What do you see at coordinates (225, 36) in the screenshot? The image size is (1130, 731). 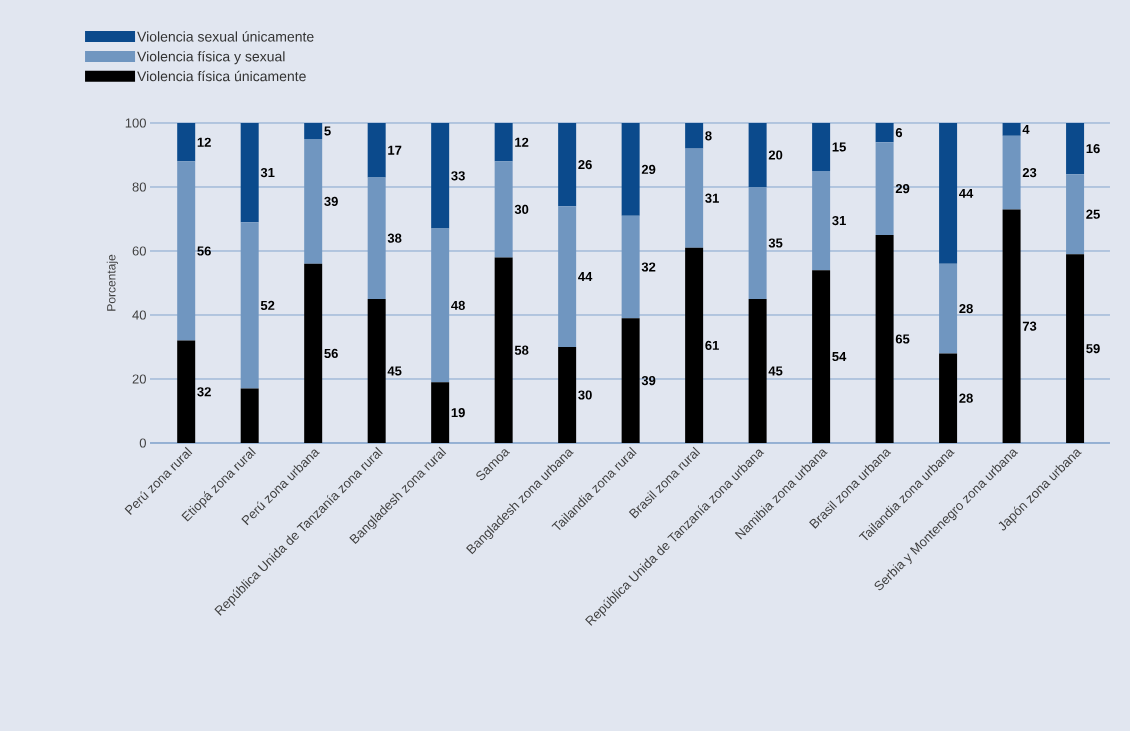 I see `legend-label: Violencia sexual únicamente` at bounding box center [225, 36].